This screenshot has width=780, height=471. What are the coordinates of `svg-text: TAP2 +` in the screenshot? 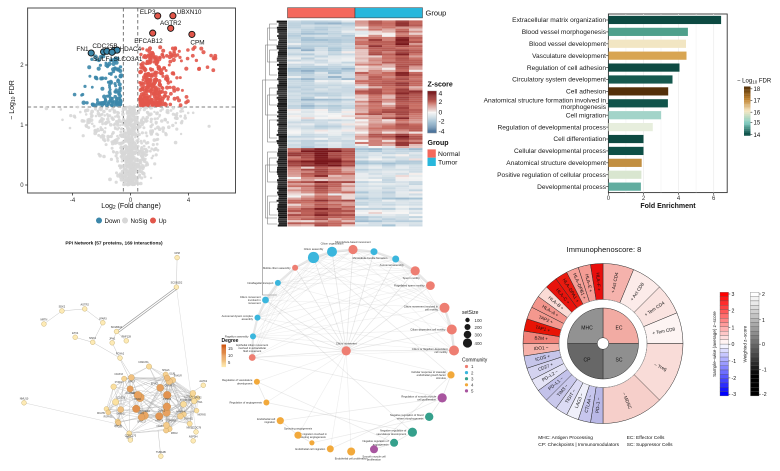 It's located at (546, 319).